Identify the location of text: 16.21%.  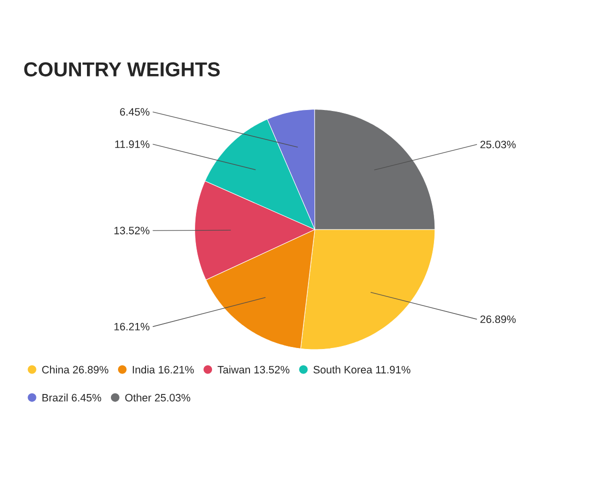
(176, 370).